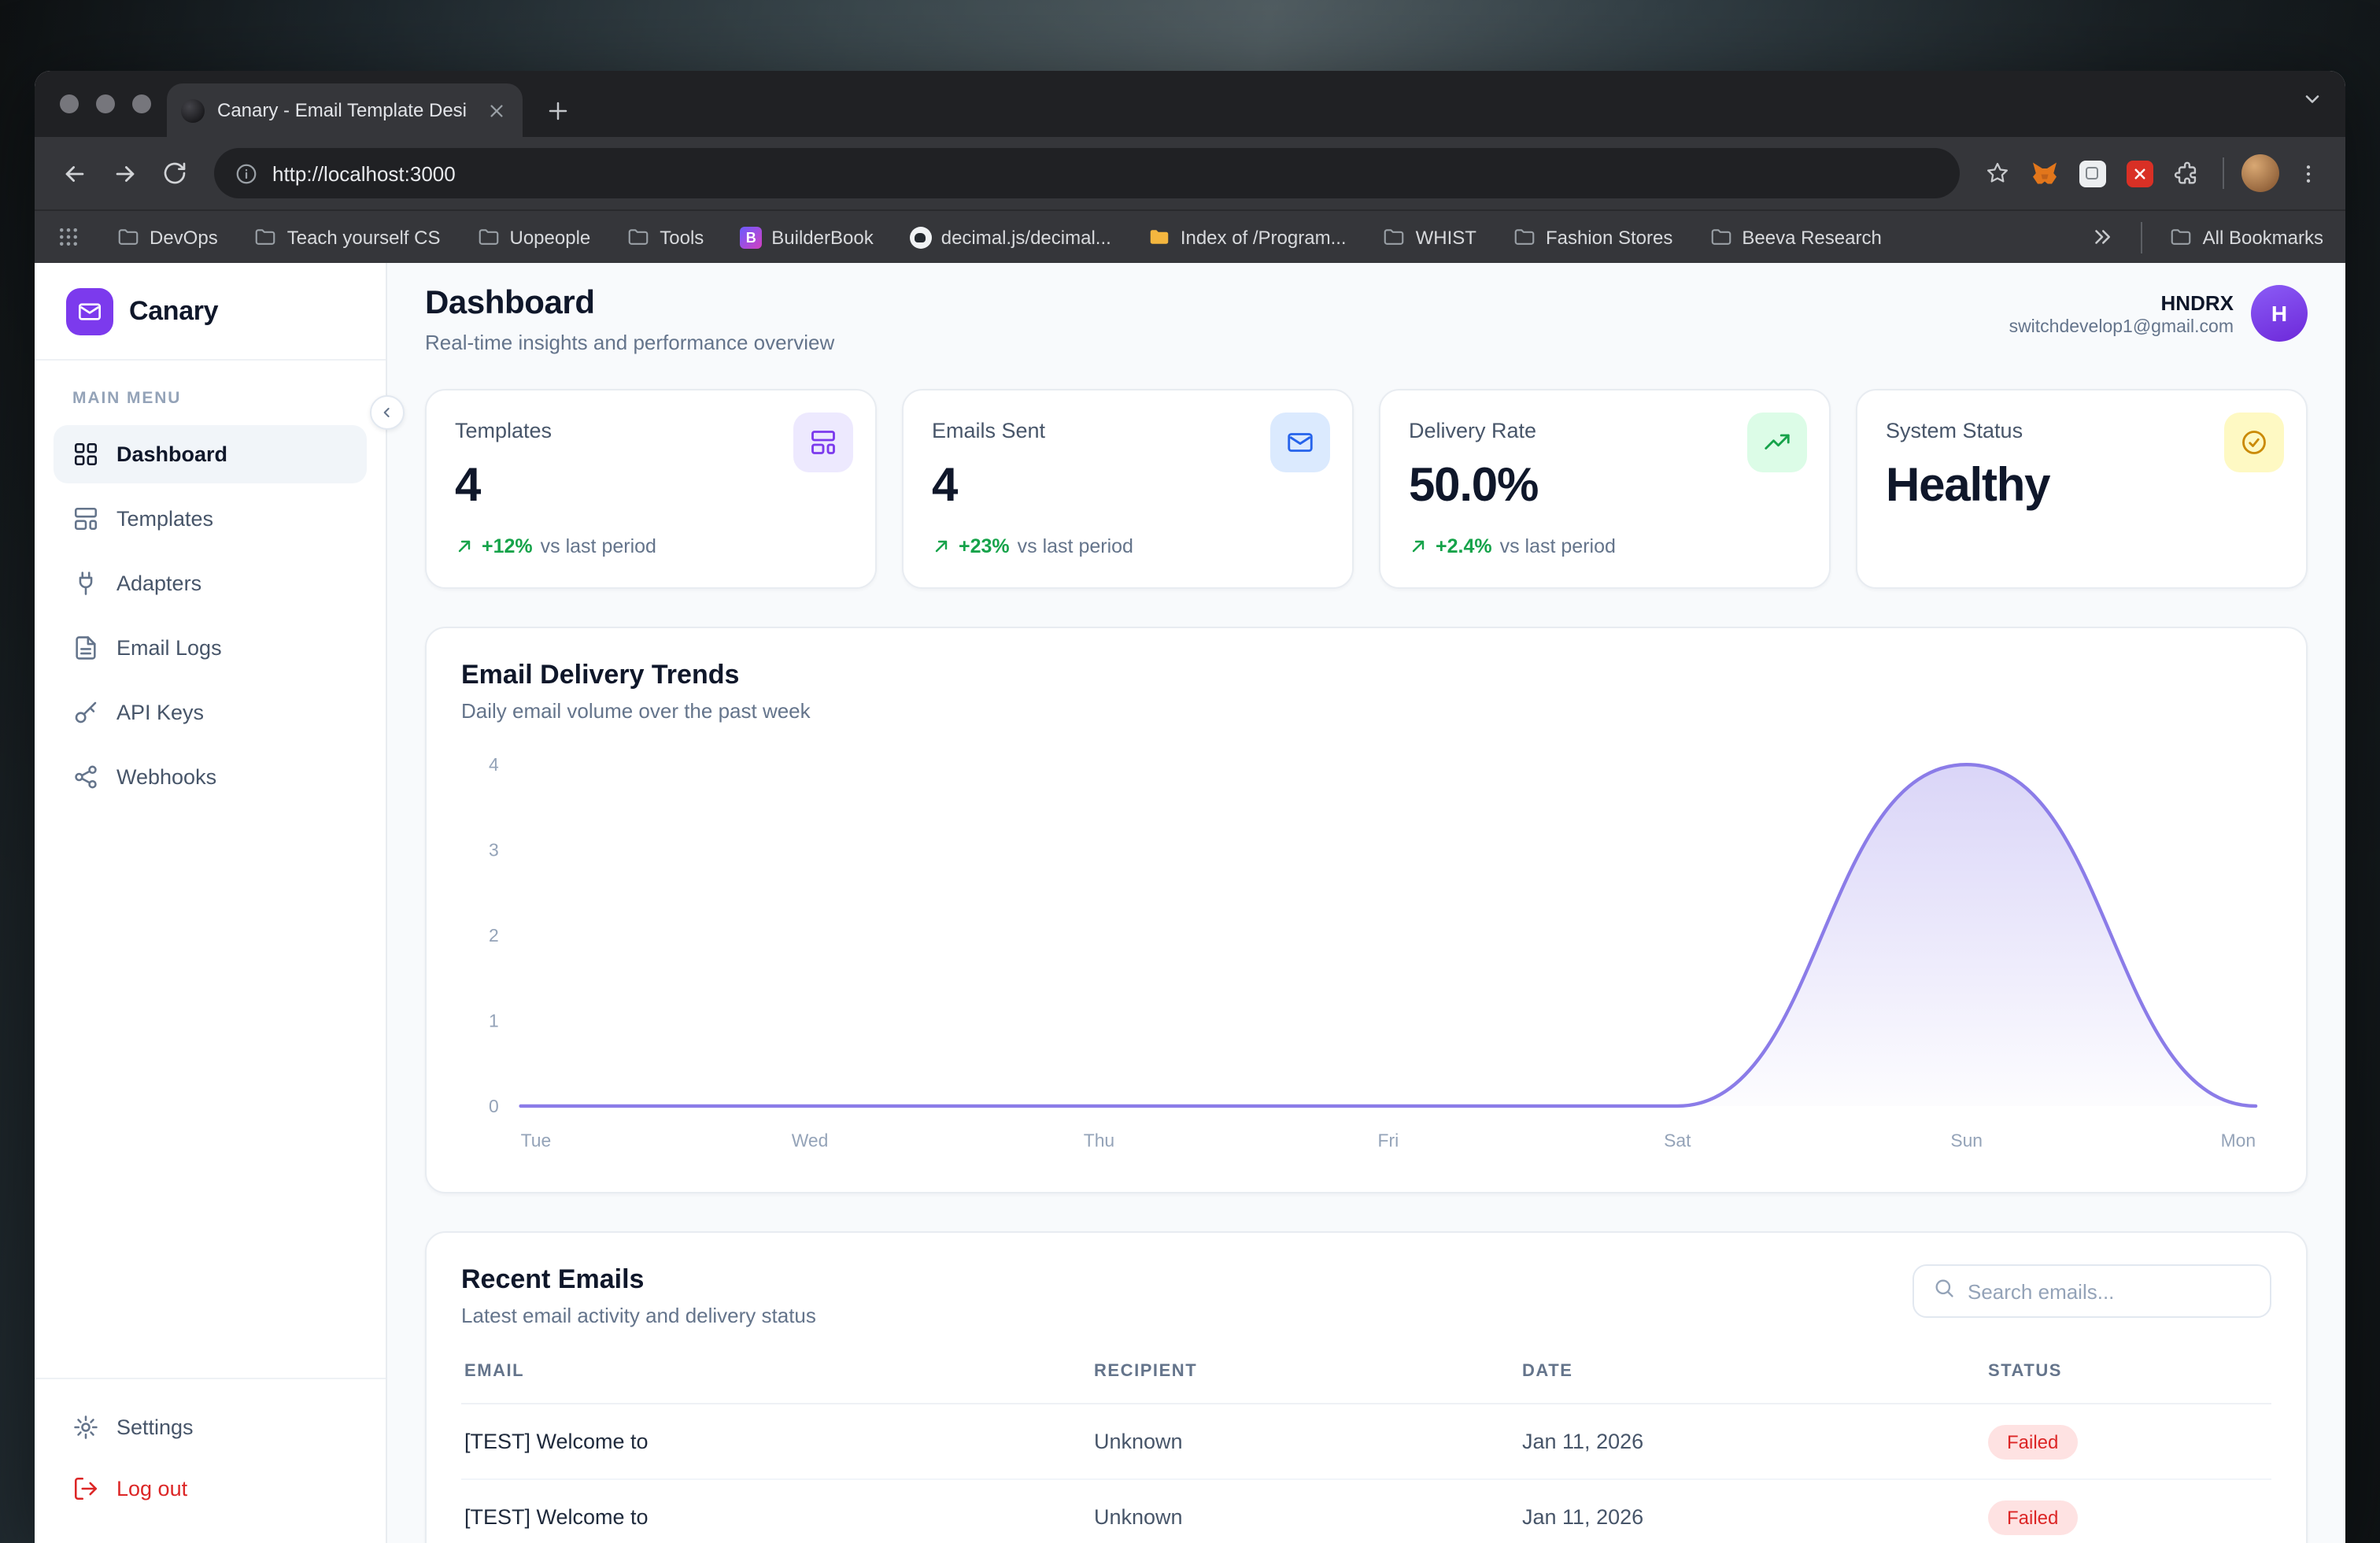 The height and width of the screenshot is (1543, 2380). I want to click on sidebar-item-label: Adapters, so click(159, 583).